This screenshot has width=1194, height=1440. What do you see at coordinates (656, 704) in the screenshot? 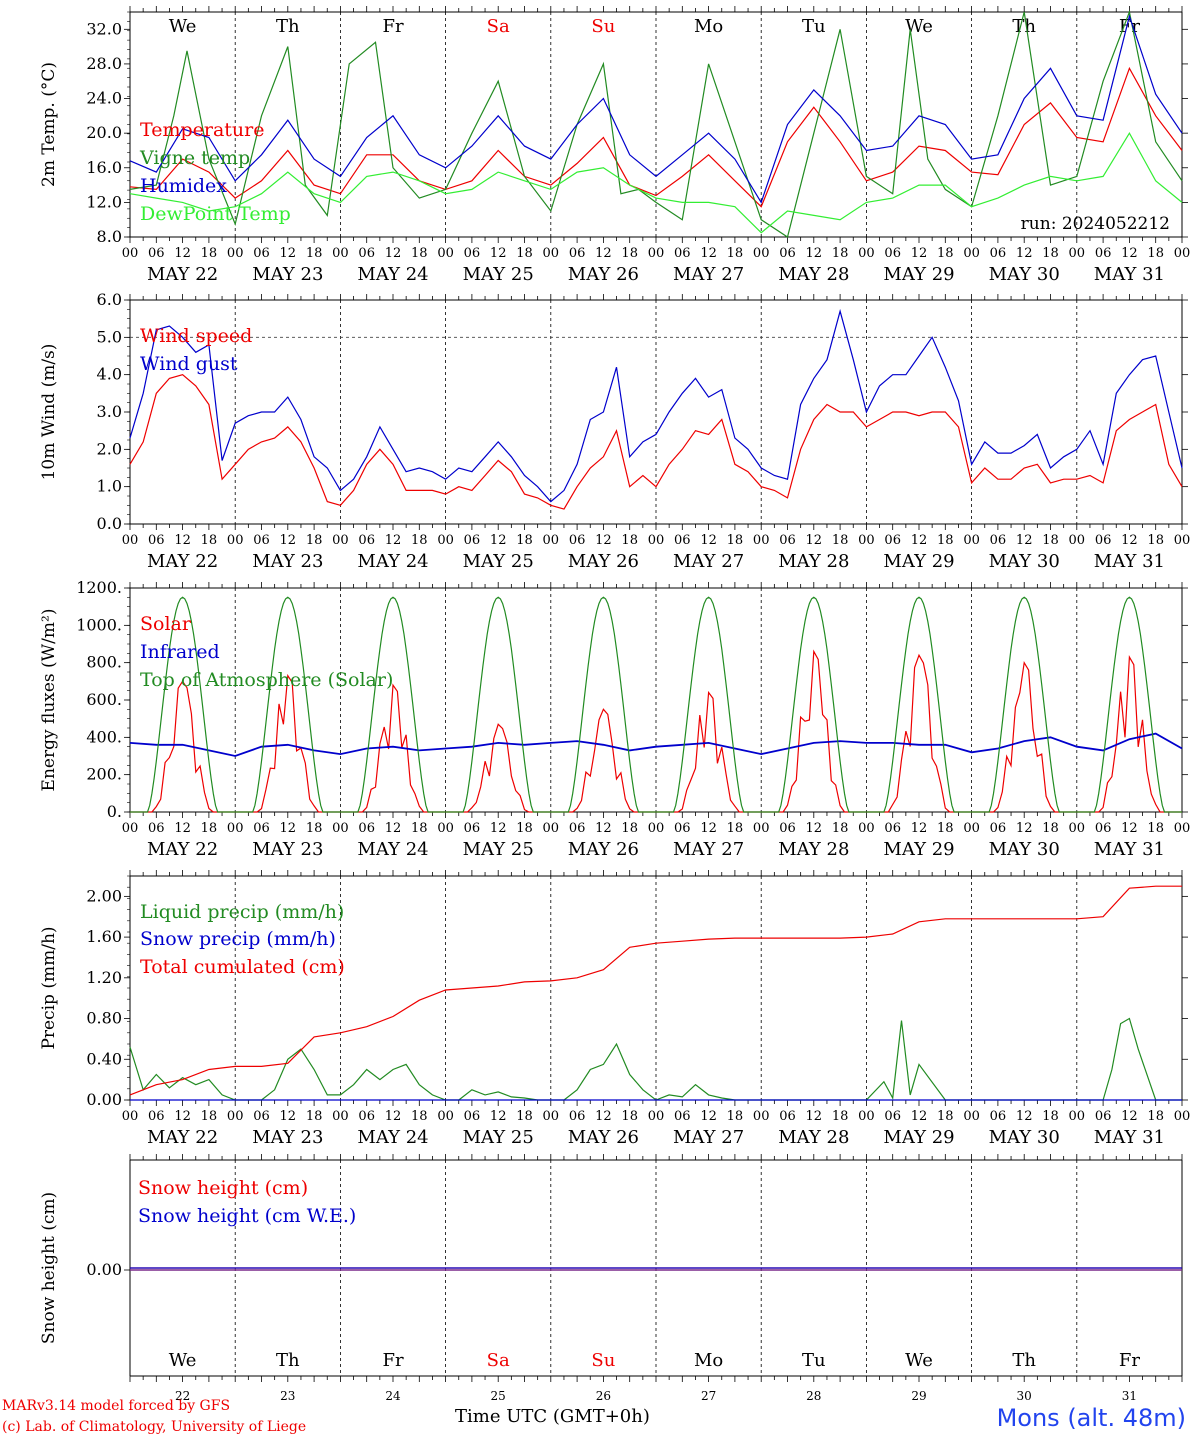
I see `series-top-of-atmosphere-solar-line` at bounding box center [656, 704].